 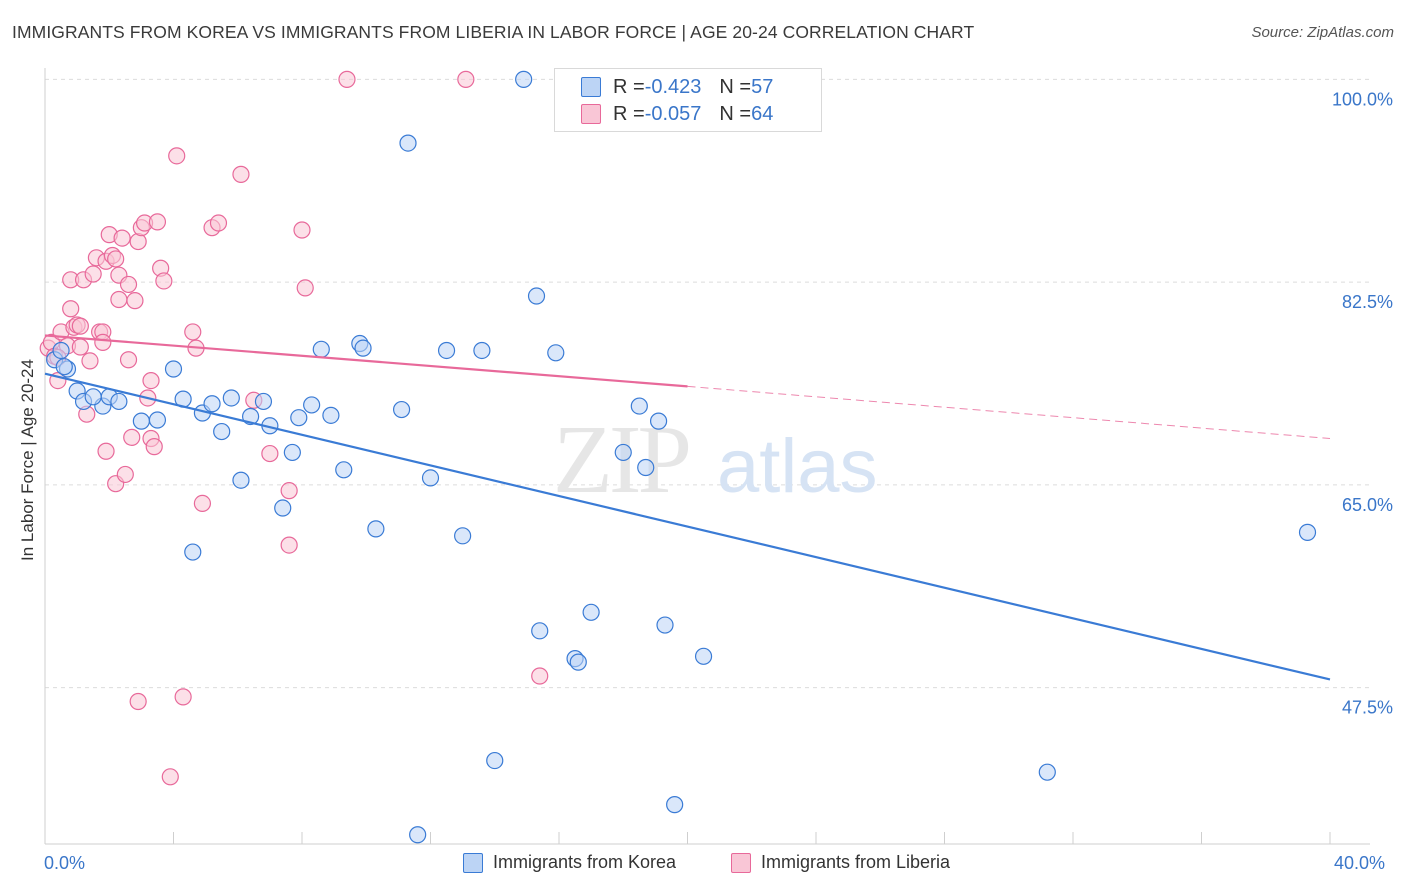 I want to click on series-legend-korea: Immigrants from Korea, so click(x=569, y=862).